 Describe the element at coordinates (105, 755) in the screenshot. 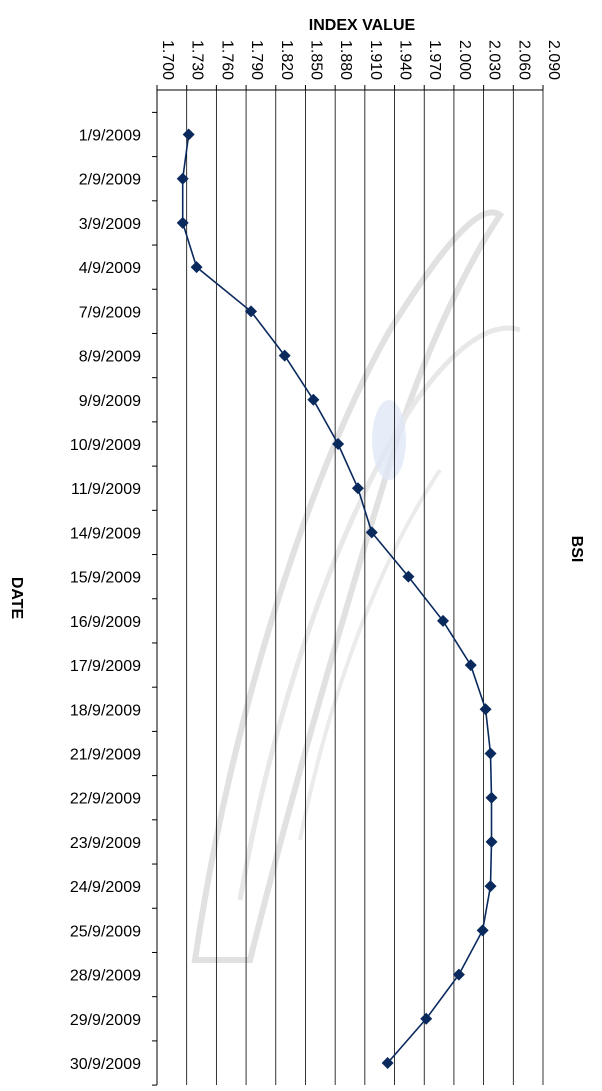

I see `date-label: 21/9/2009` at that location.